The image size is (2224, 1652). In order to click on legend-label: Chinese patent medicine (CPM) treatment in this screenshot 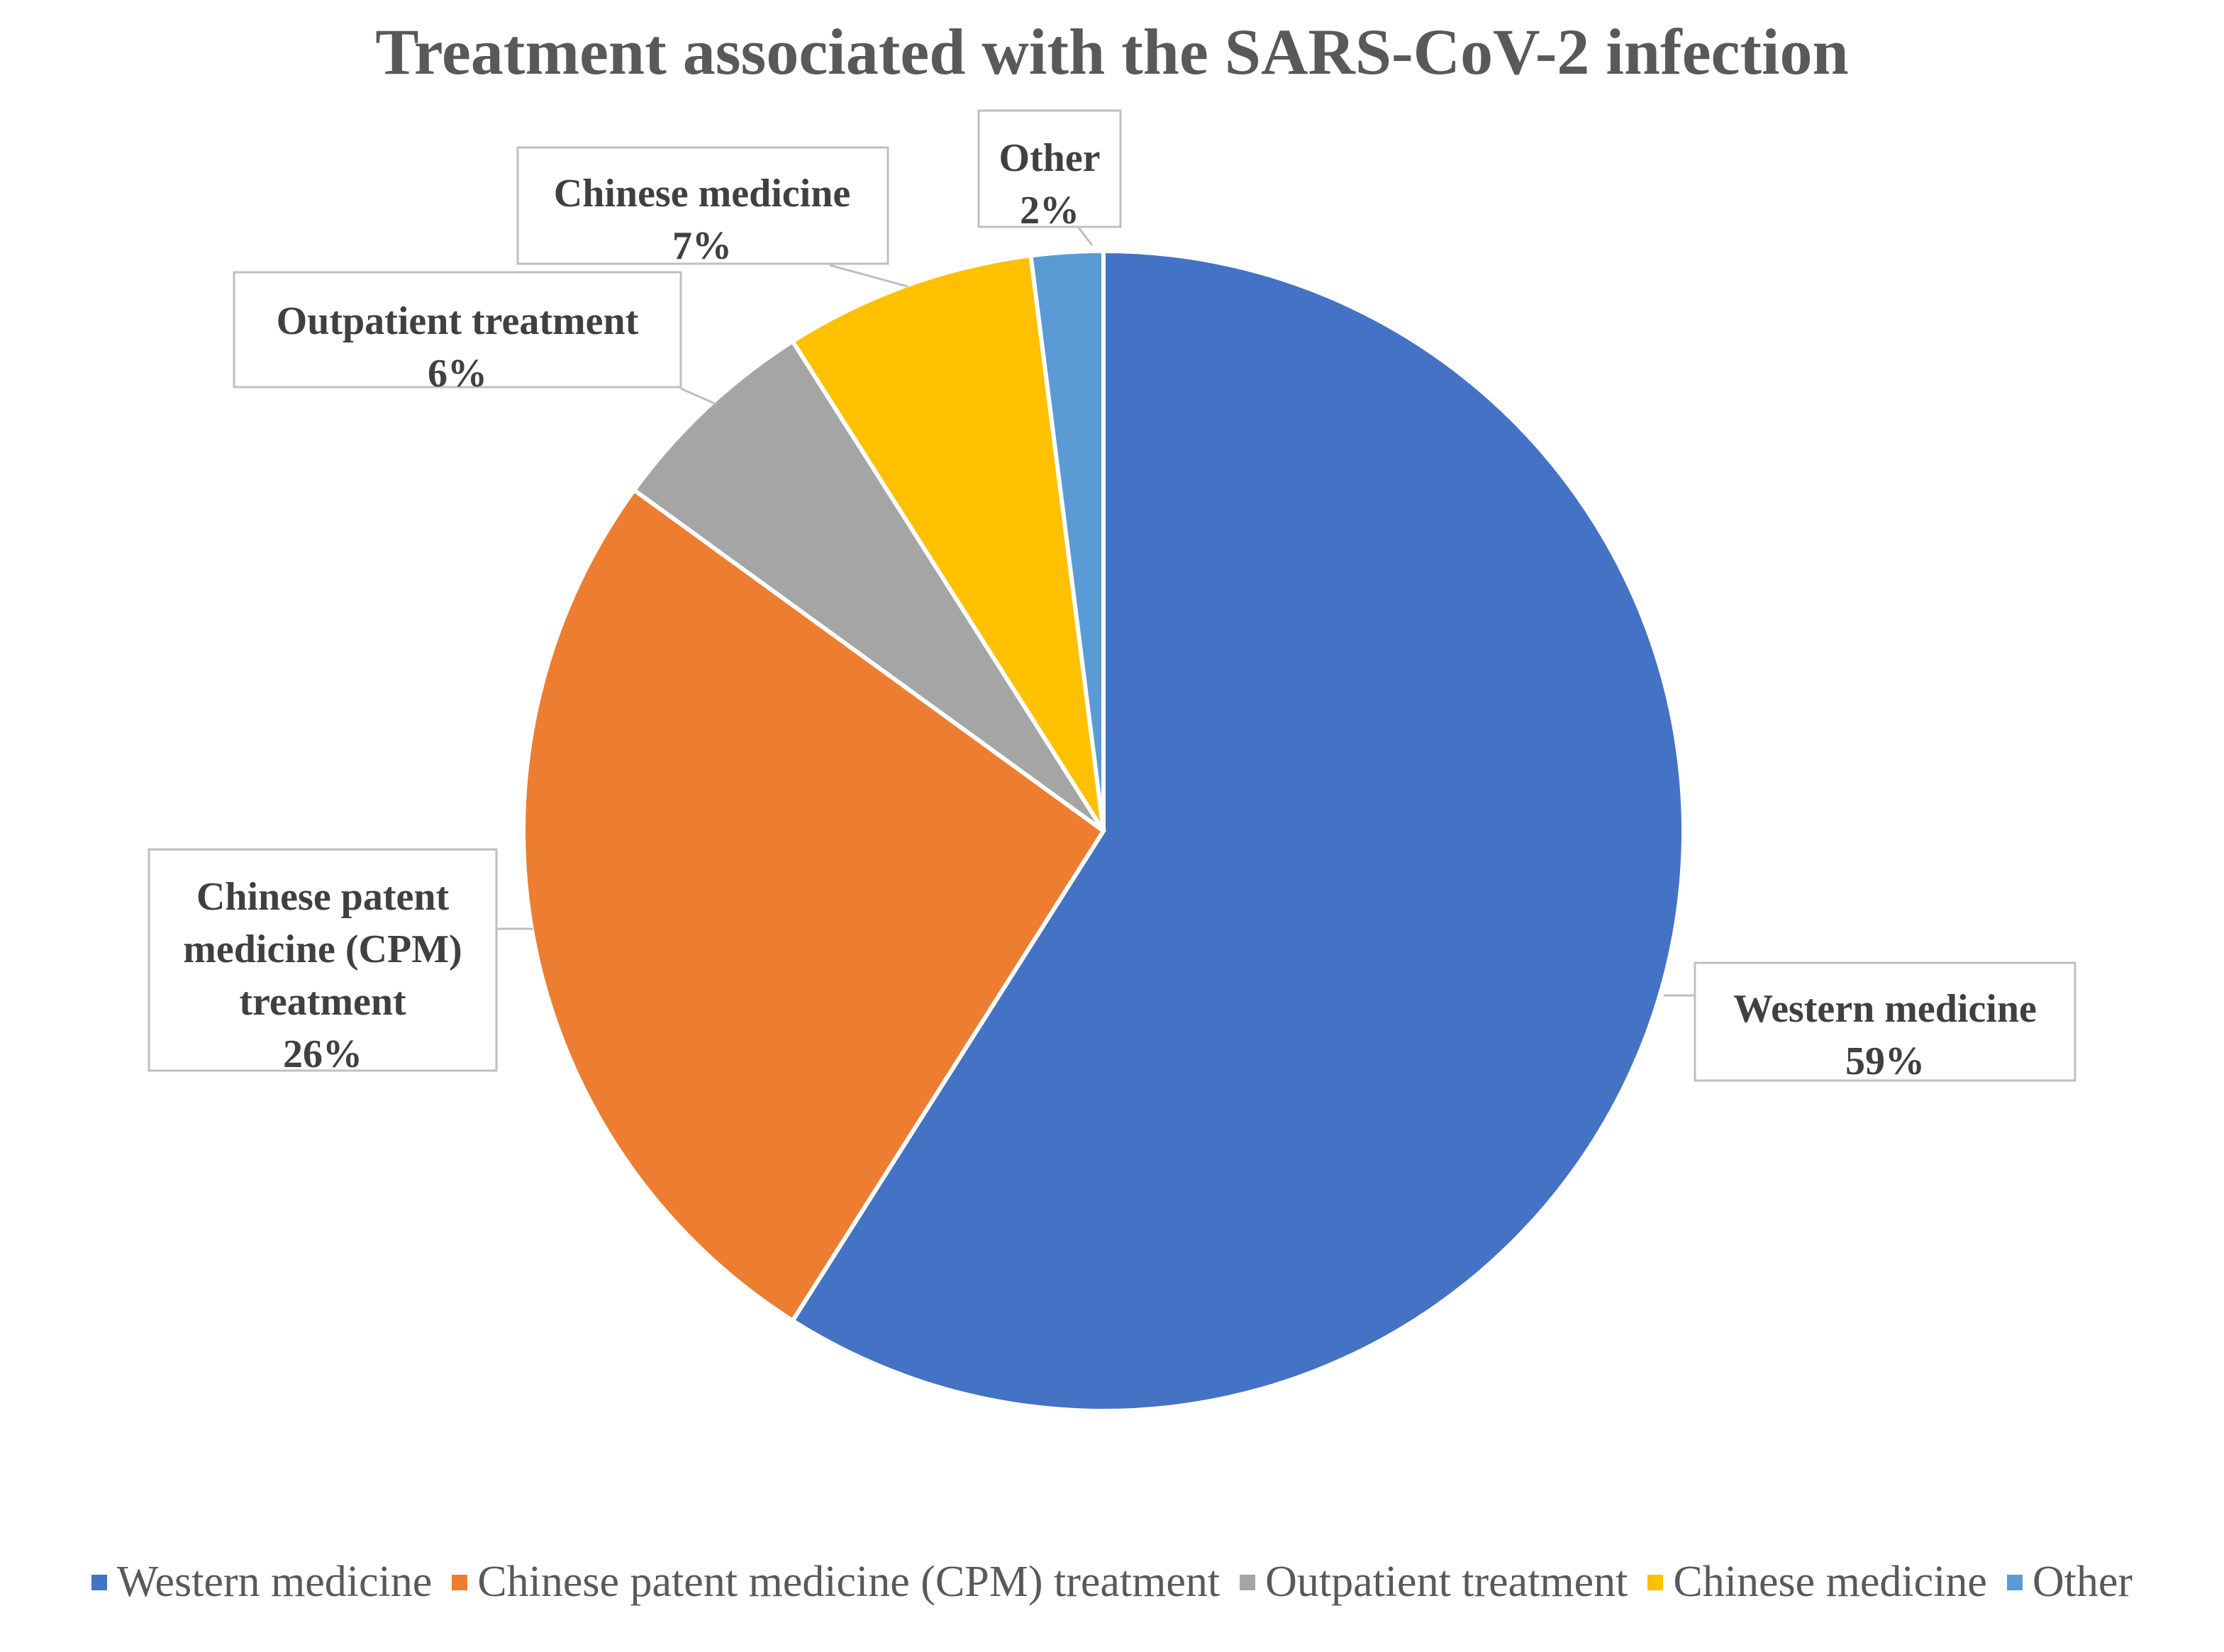, I will do `click(849, 1582)`.